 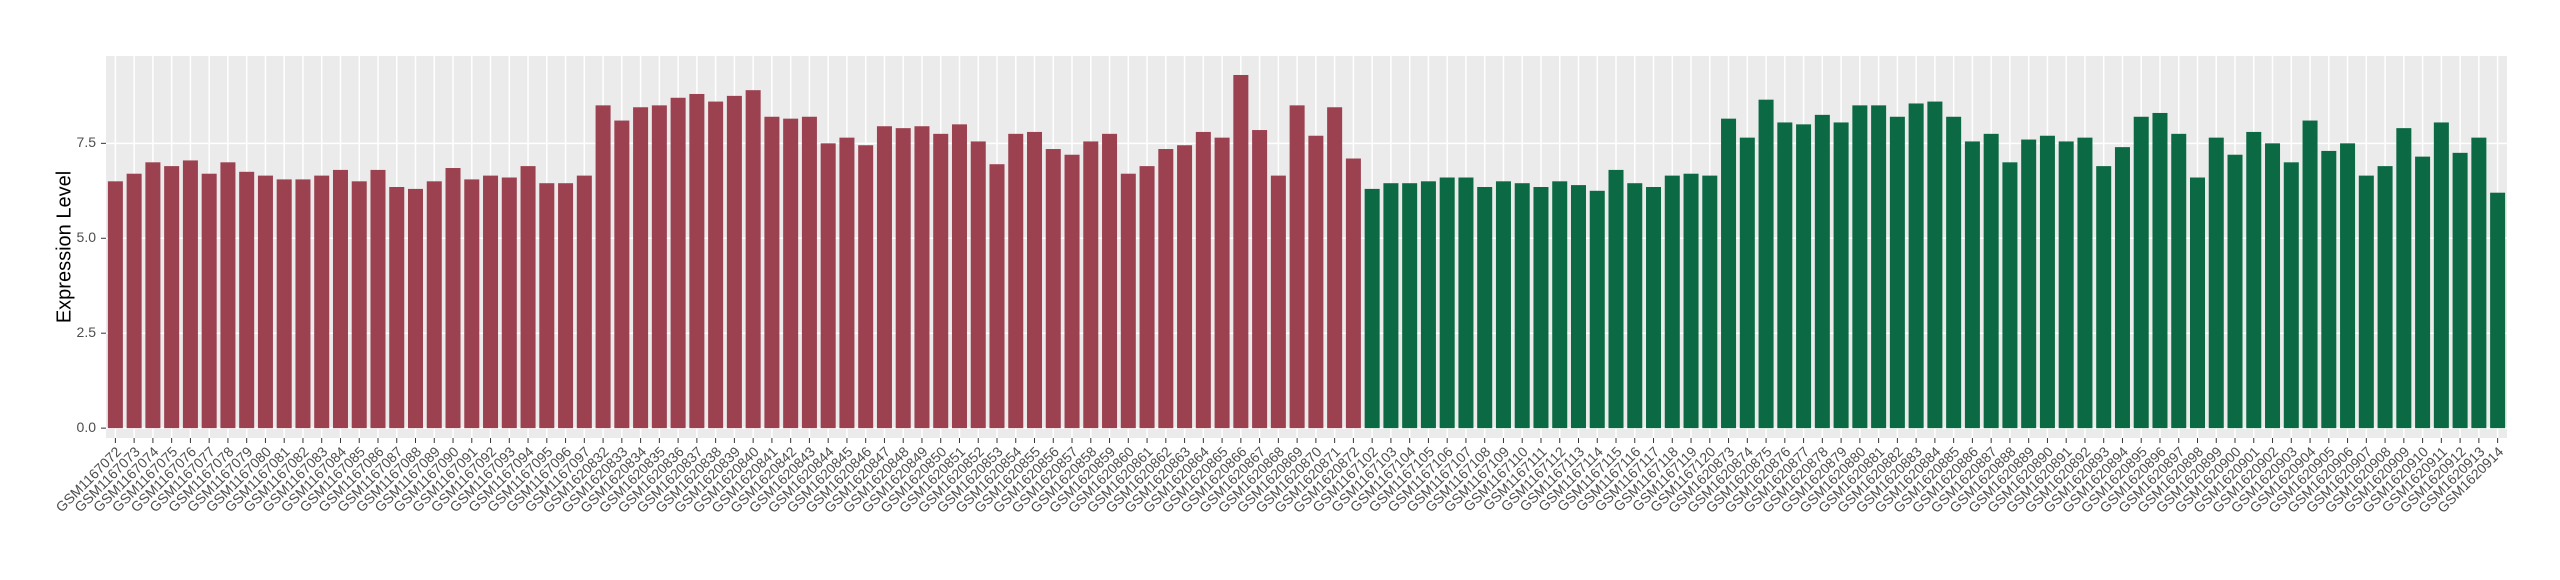 What do you see at coordinates (87, 142) in the screenshot?
I see `y-tick-label: 7.5` at bounding box center [87, 142].